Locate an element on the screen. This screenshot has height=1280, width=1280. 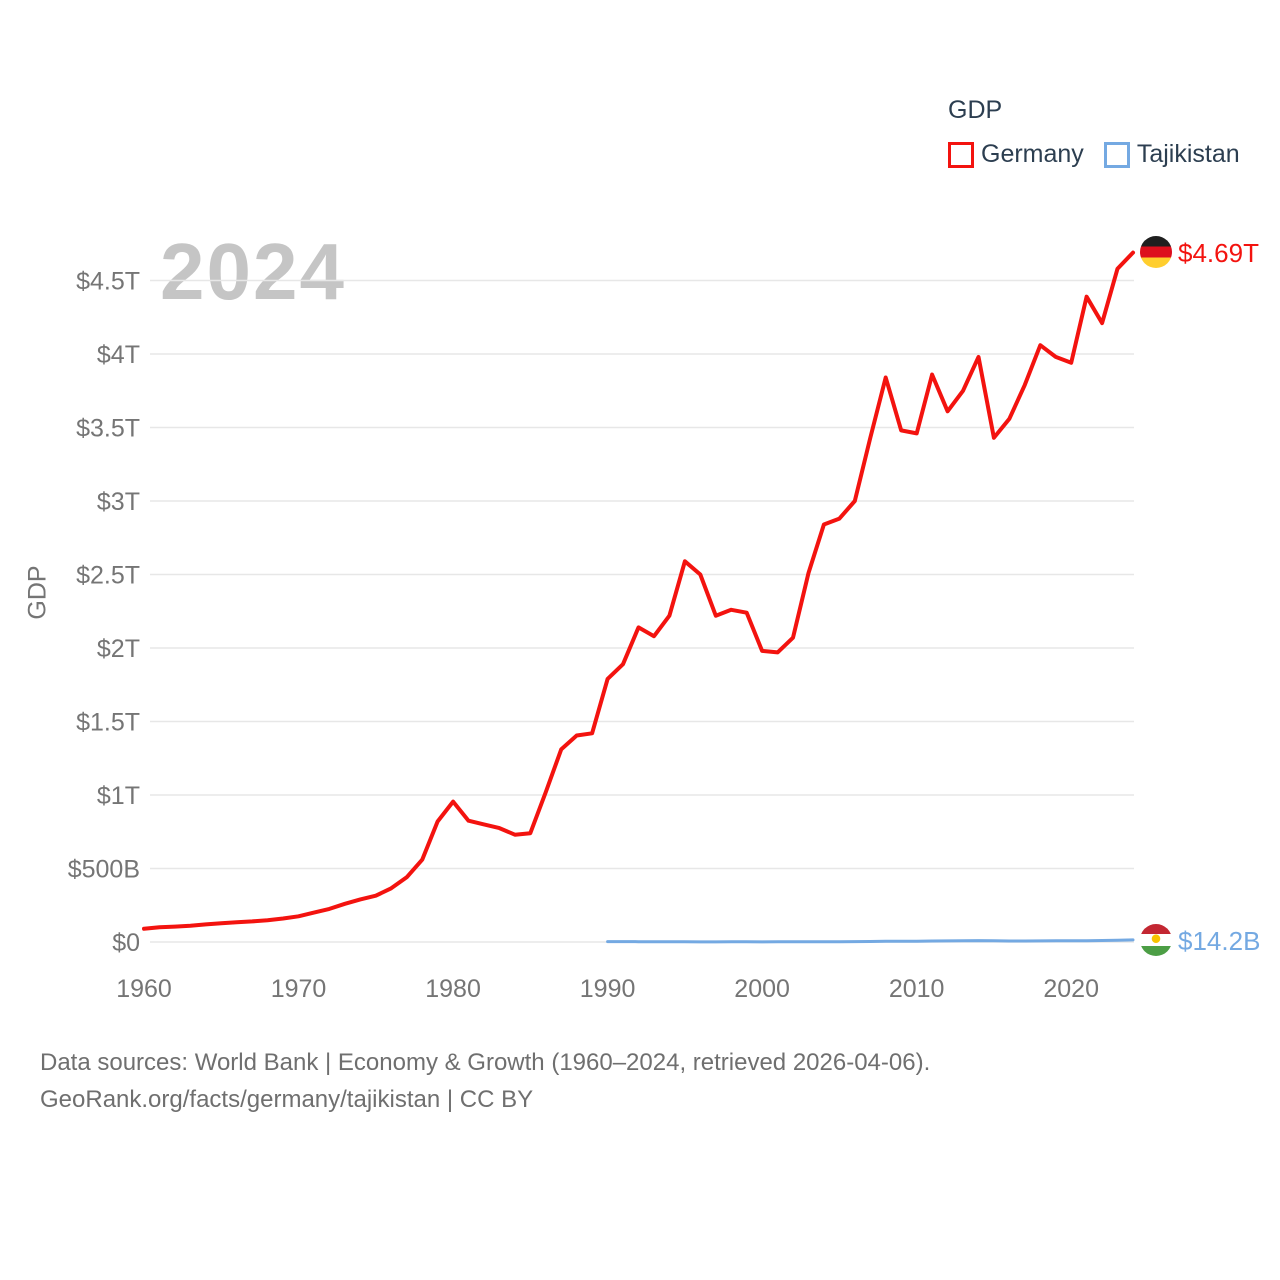
x-tick-label: 2000 is located at coordinates (762, 989).